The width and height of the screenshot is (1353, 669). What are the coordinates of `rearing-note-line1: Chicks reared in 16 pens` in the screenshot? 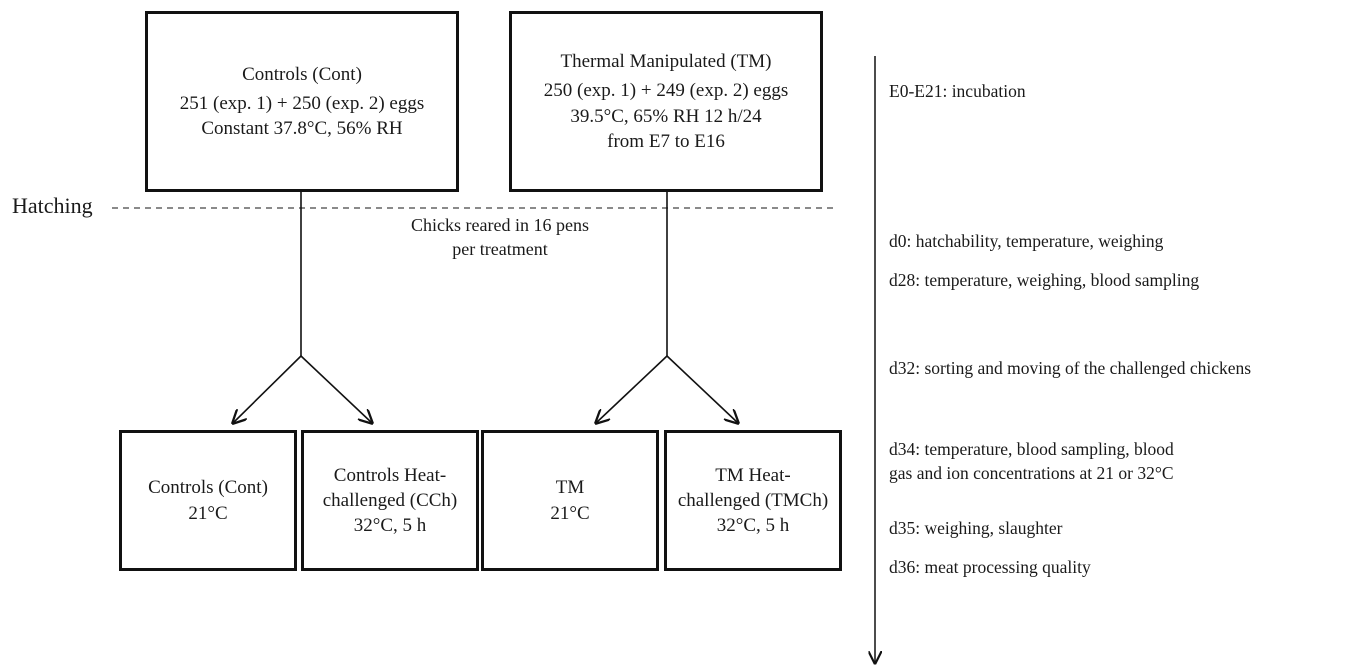 It's located at (500, 225).